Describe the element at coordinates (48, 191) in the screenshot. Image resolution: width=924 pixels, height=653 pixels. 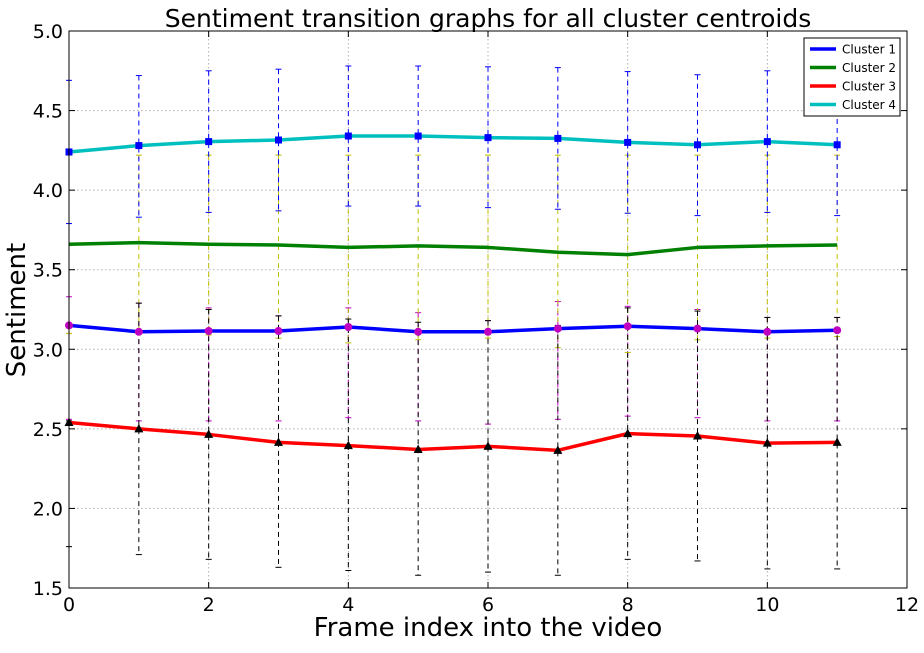
I see `y-tick-label: 4.0` at that location.